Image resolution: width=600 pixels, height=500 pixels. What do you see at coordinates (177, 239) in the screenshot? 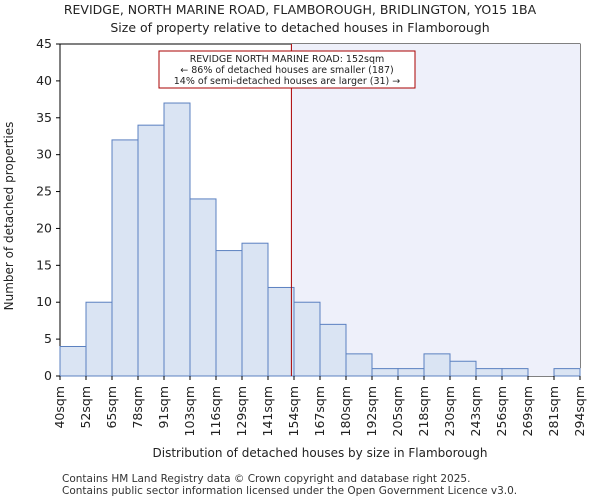
I see `bar-91sqm` at bounding box center [177, 239].